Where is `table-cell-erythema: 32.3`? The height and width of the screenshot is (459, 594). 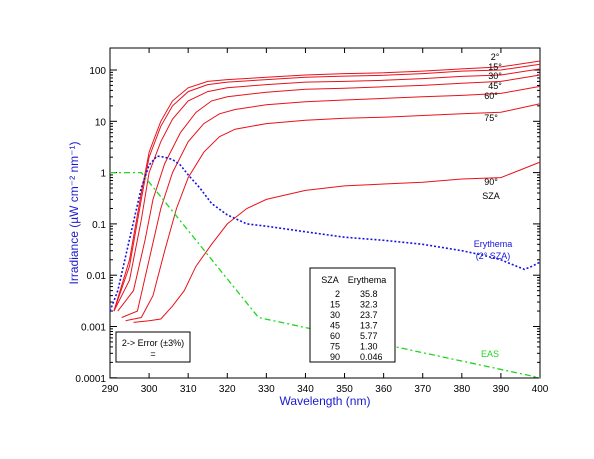
table-cell-erythema: 32.3 is located at coordinates (369, 305).